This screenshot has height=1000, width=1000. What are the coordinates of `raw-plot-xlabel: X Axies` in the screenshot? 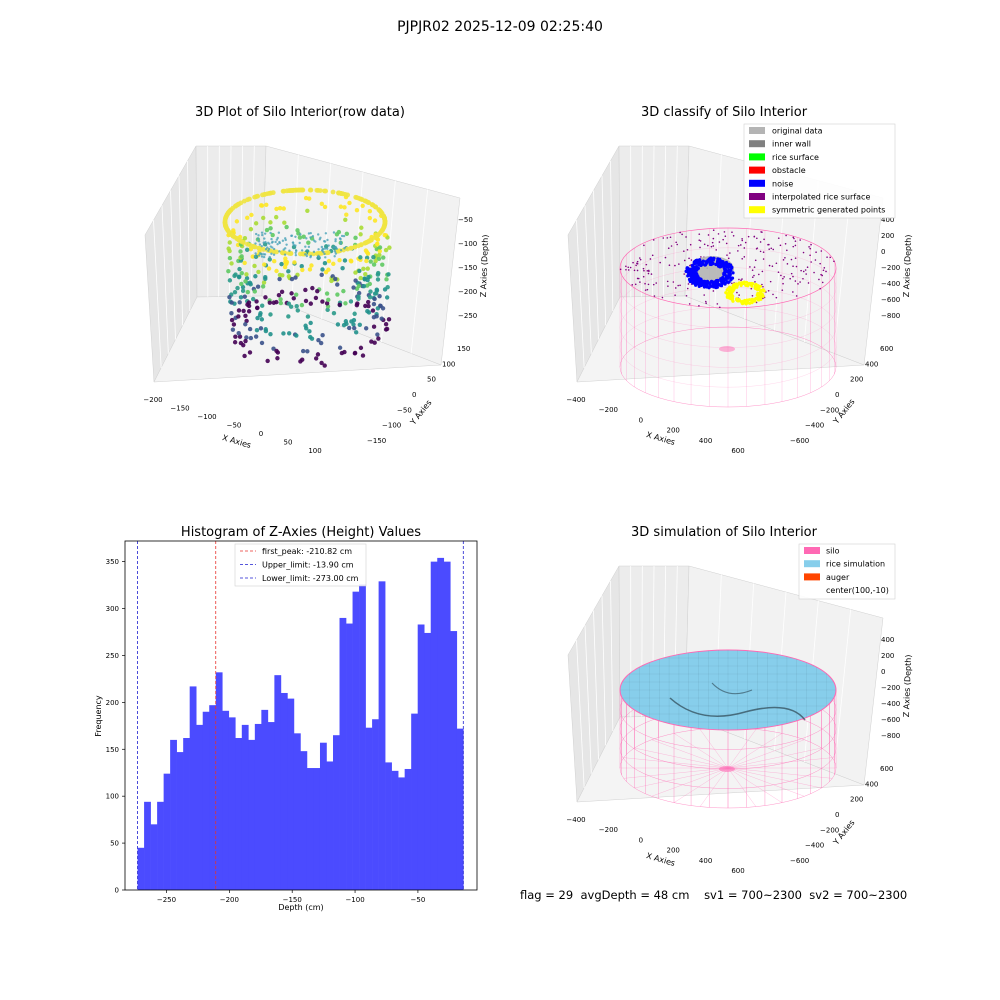 It's located at (236, 441).